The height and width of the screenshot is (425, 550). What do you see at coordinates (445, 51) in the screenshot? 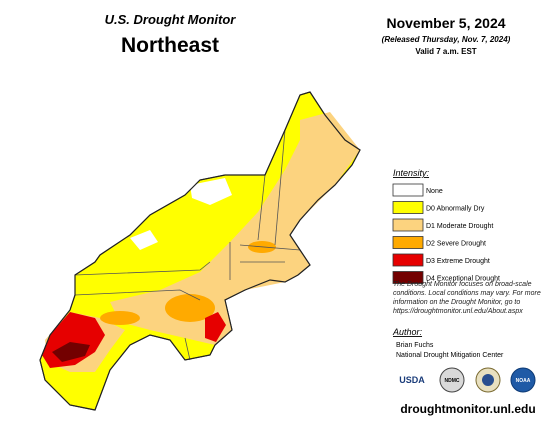
I see `valid-time: Valid 7 a.m. EST` at bounding box center [445, 51].